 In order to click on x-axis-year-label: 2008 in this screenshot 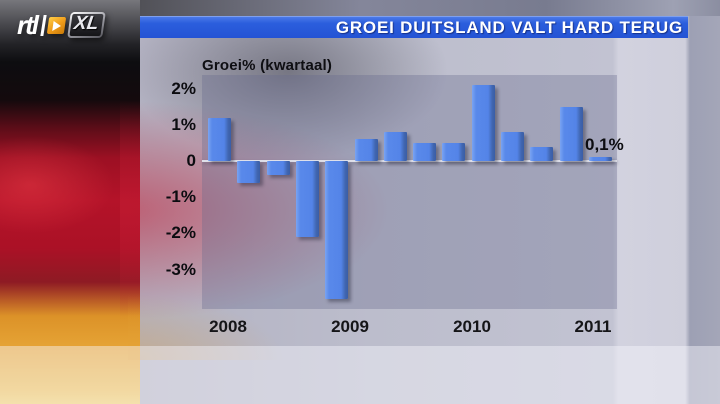, I will do `click(228, 326)`.